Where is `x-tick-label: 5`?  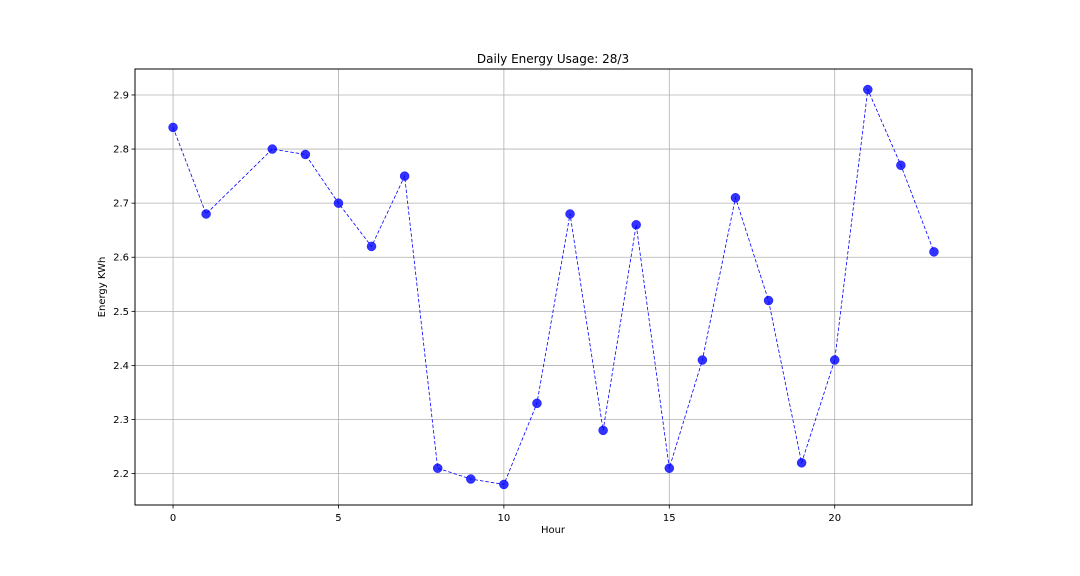 x-tick-label: 5 is located at coordinates (338, 518).